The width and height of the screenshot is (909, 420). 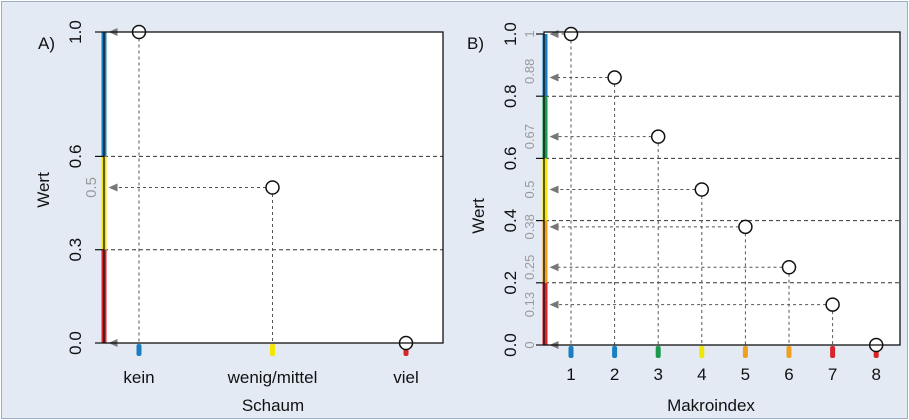 I want to click on x-tick-label-wenig-mittel: wenig/mittel, so click(x=272, y=377).